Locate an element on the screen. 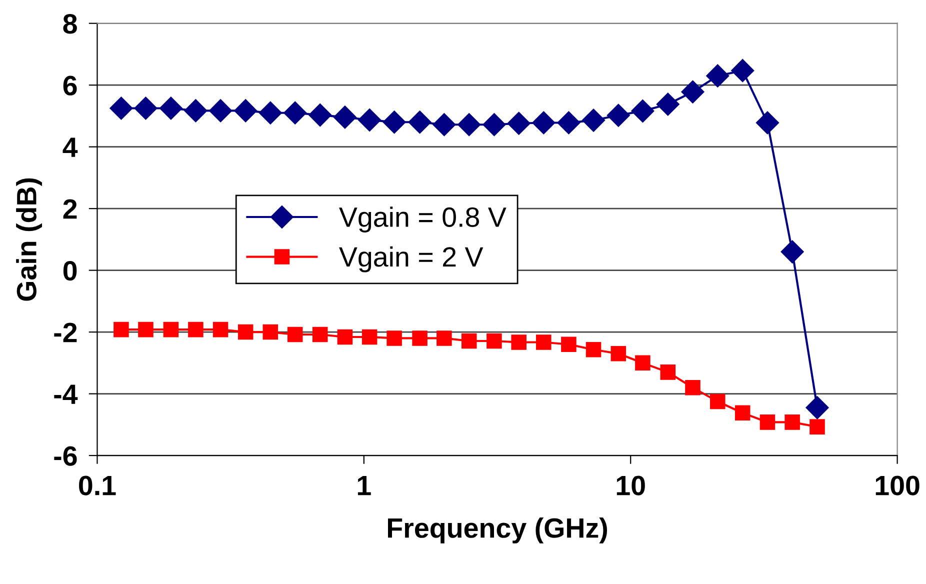 Image resolution: width=926 pixels, height=584 pixels. y-tick-label: -2 is located at coordinates (65, 332).